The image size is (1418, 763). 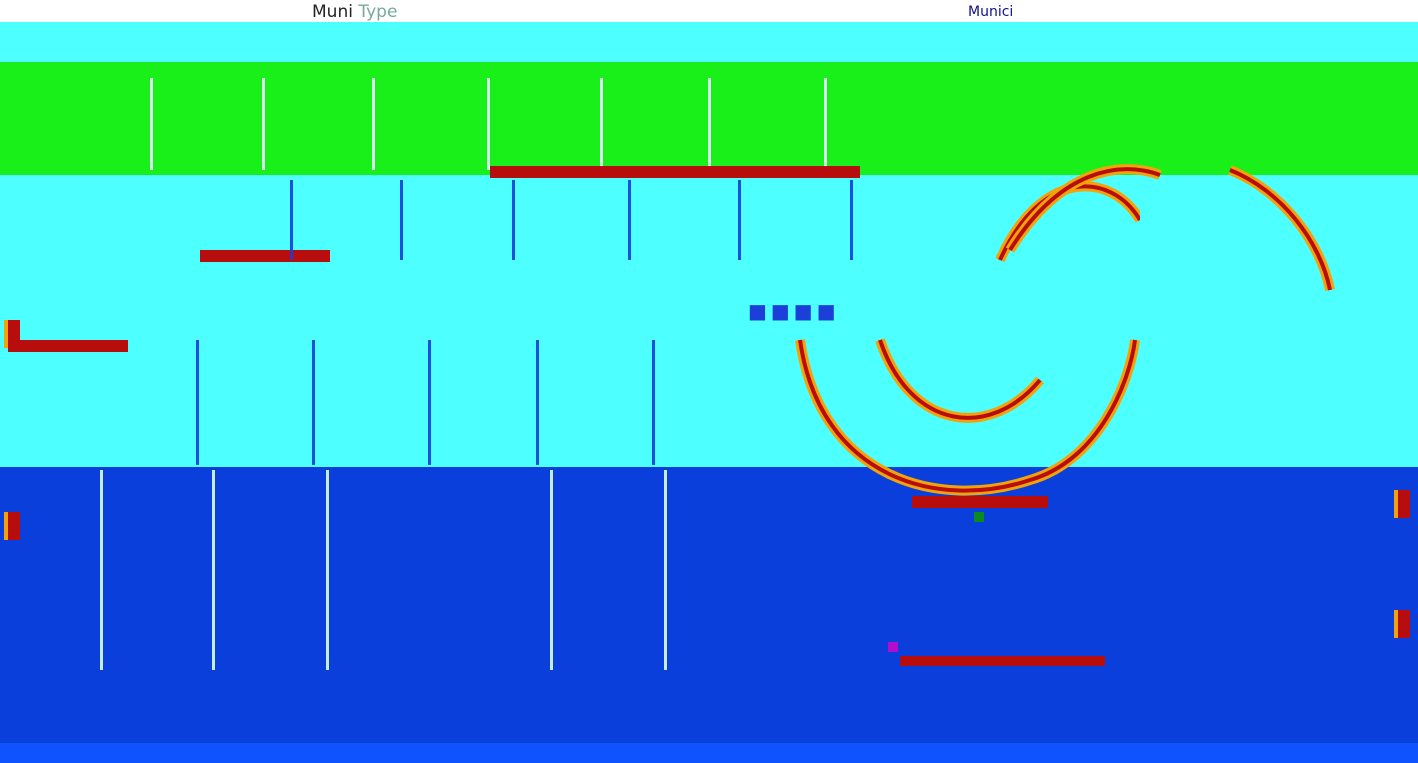 I want to click on header-bar, so click(x=709, y=42).